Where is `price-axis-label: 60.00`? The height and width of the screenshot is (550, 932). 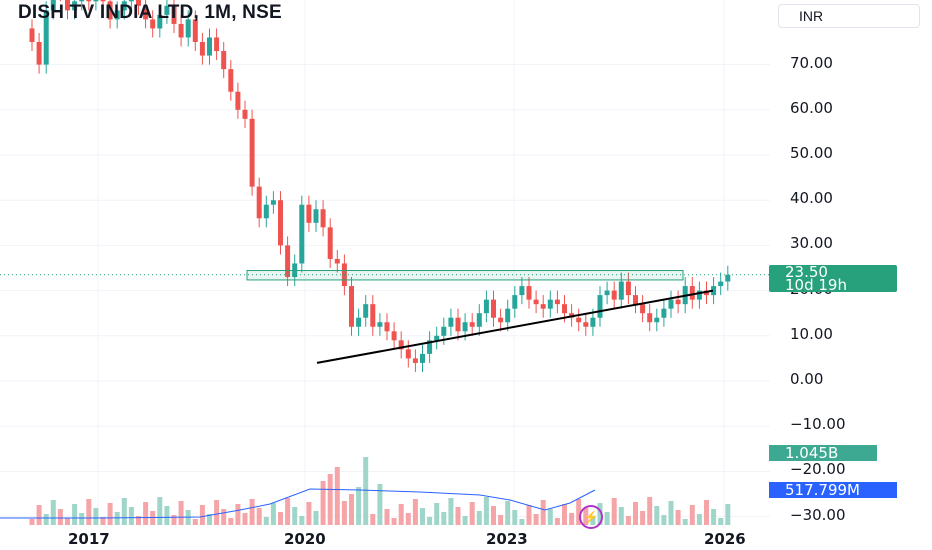 price-axis-label: 60.00 is located at coordinates (811, 108).